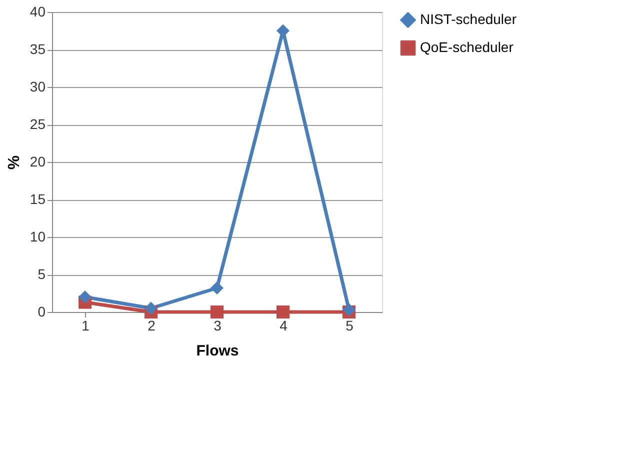 The image size is (619, 474). What do you see at coordinates (467, 47) in the screenshot?
I see `legend-label: QoE-scheduler` at bounding box center [467, 47].